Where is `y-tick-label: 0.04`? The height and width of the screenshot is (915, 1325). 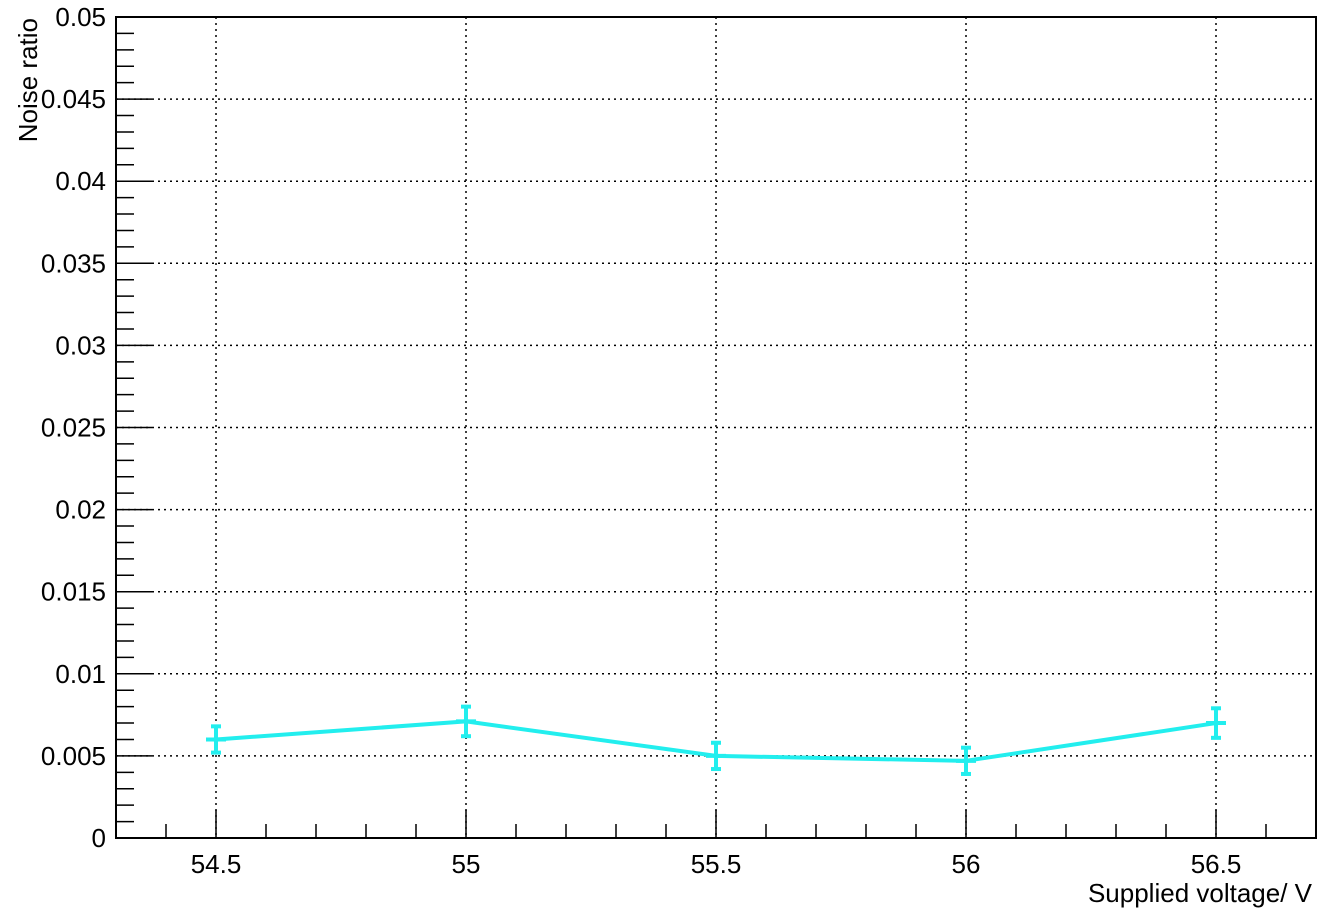
y-tick-label: 0.04 is located at coordinates (80, 181).